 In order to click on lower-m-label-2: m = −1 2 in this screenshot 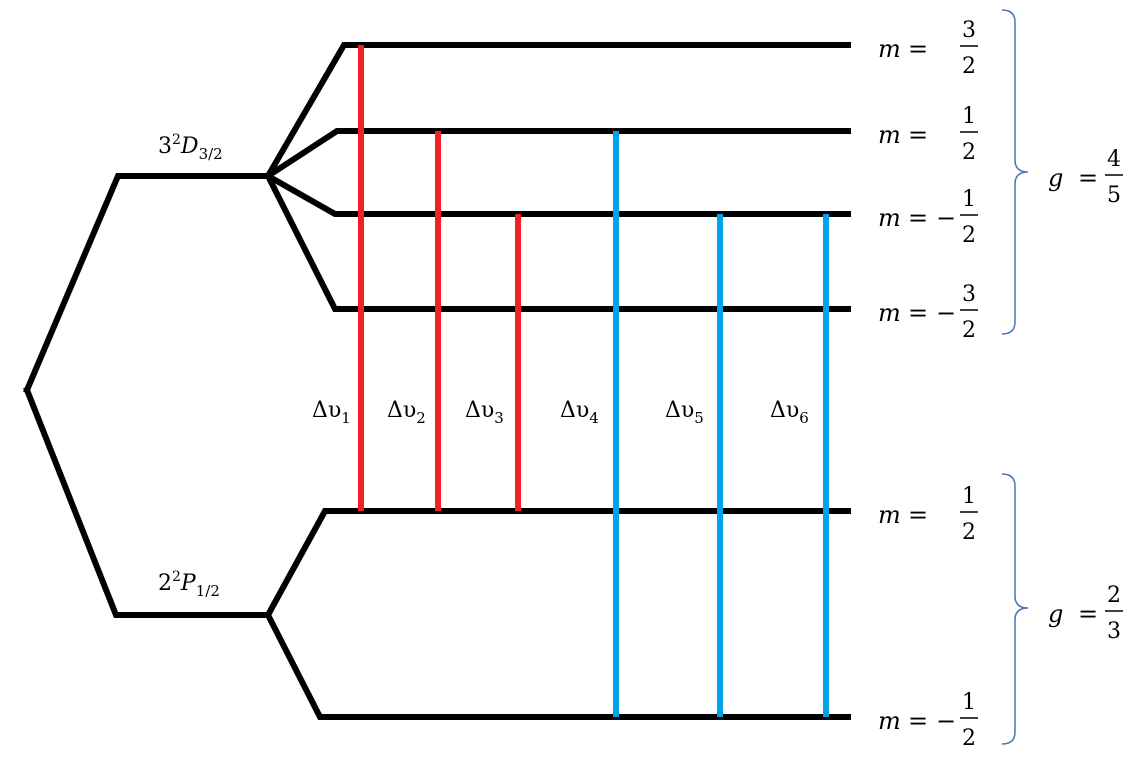, I will do `click(928, 720)`.